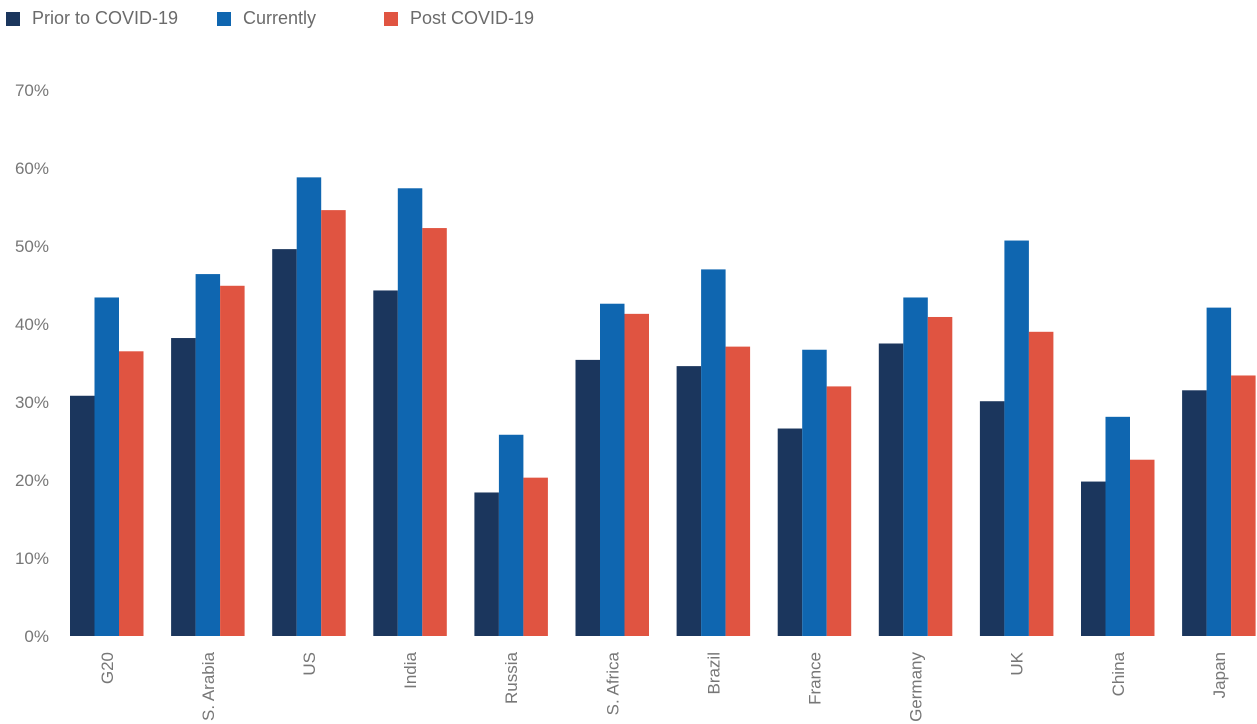 This screenshot has width=1257, height=724. What do you see at coordinates (208, 686) in the screenshot?
I see `x-category-label: S. Arabia` at bounding box center [208, 686].